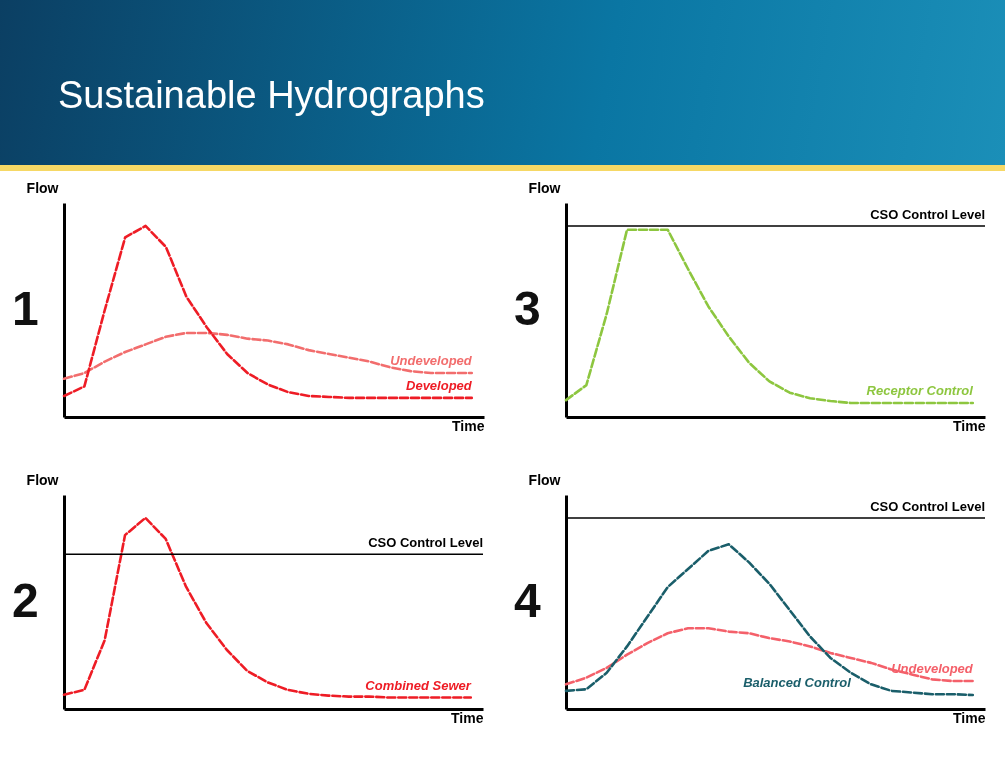 Image resolution: width=1005 pixels, height=759 pixels. Describe the element at coordinates (25, 308) in the screenshot. I see `text: 1` at that location.